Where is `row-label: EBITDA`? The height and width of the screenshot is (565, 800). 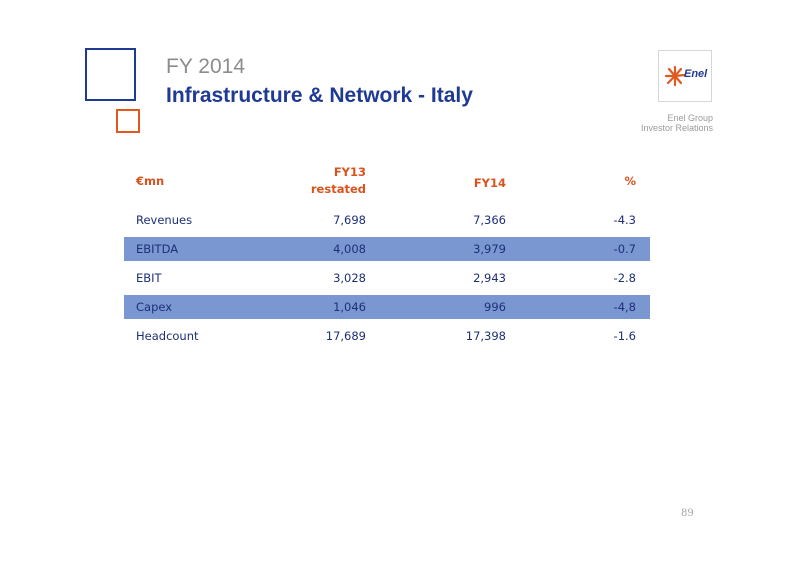
row-label: EBITDA is located at coordinates (157, 249).